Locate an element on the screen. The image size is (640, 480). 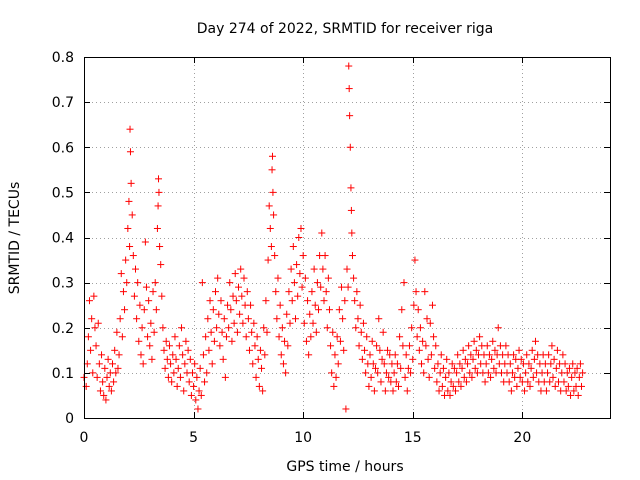
y-tick-label: 0 is located at coordinates (69, 419).